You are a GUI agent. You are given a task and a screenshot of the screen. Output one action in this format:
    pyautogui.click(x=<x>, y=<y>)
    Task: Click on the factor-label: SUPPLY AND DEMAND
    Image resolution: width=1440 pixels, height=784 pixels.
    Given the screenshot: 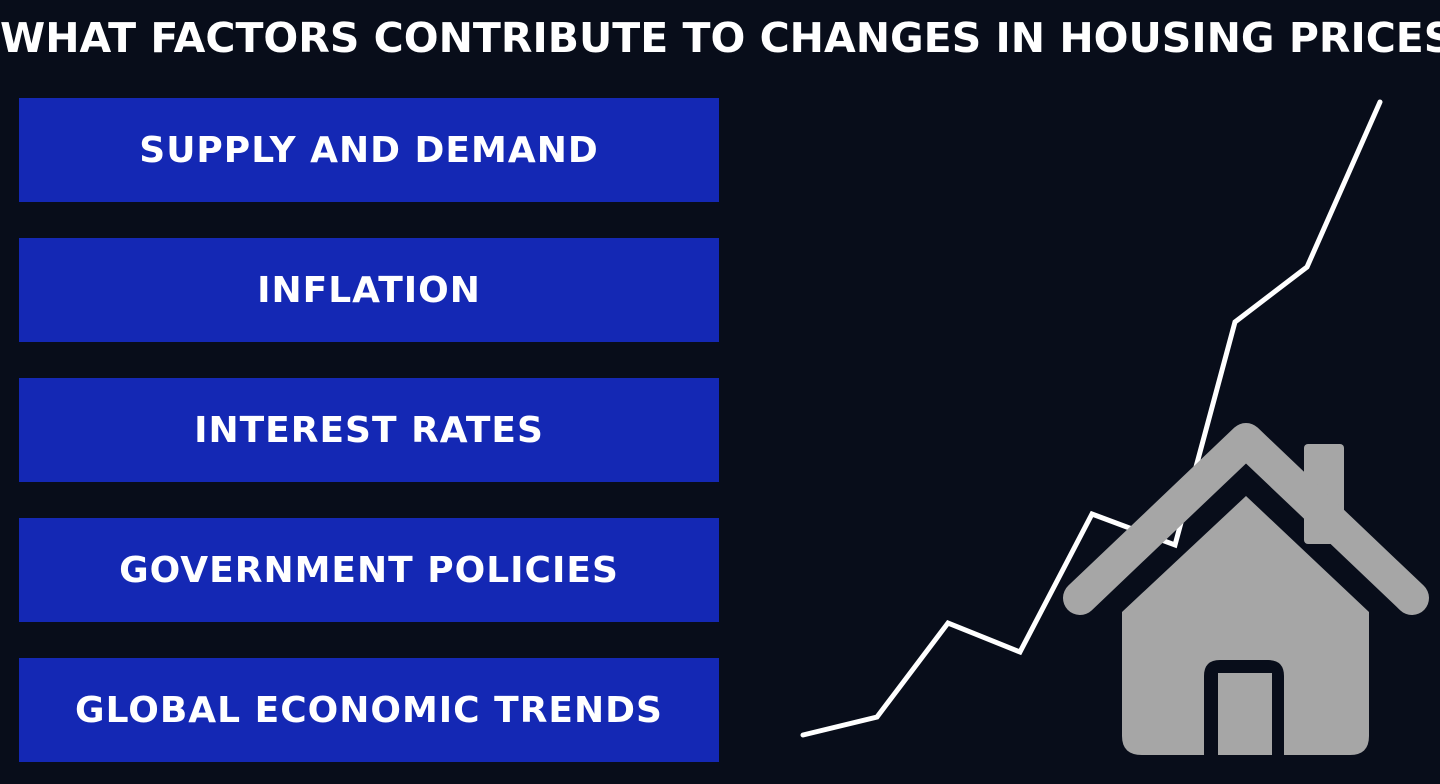 What is the action you would take?
    pyautogui.click(x=369, y=150)
    